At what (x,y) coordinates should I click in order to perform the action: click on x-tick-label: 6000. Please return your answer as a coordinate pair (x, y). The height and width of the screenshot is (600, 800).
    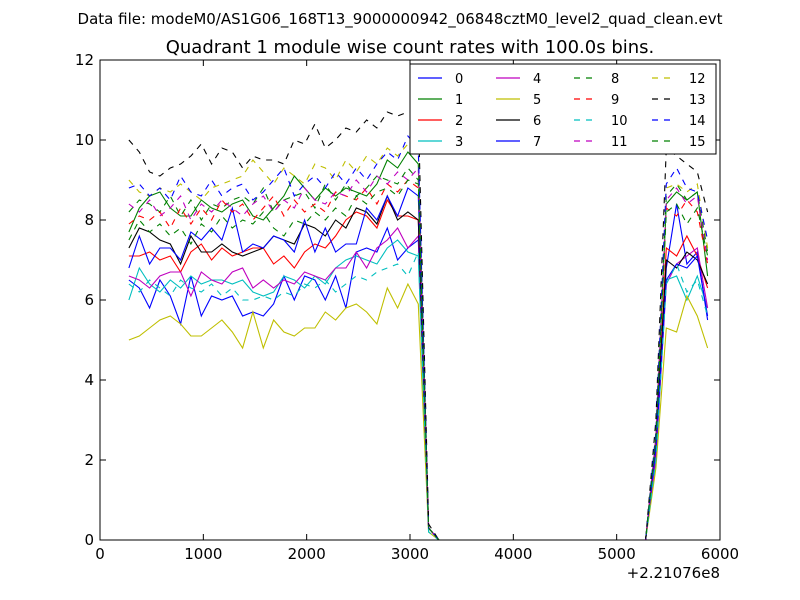
    Looking at the image, I should click on (720, 554).